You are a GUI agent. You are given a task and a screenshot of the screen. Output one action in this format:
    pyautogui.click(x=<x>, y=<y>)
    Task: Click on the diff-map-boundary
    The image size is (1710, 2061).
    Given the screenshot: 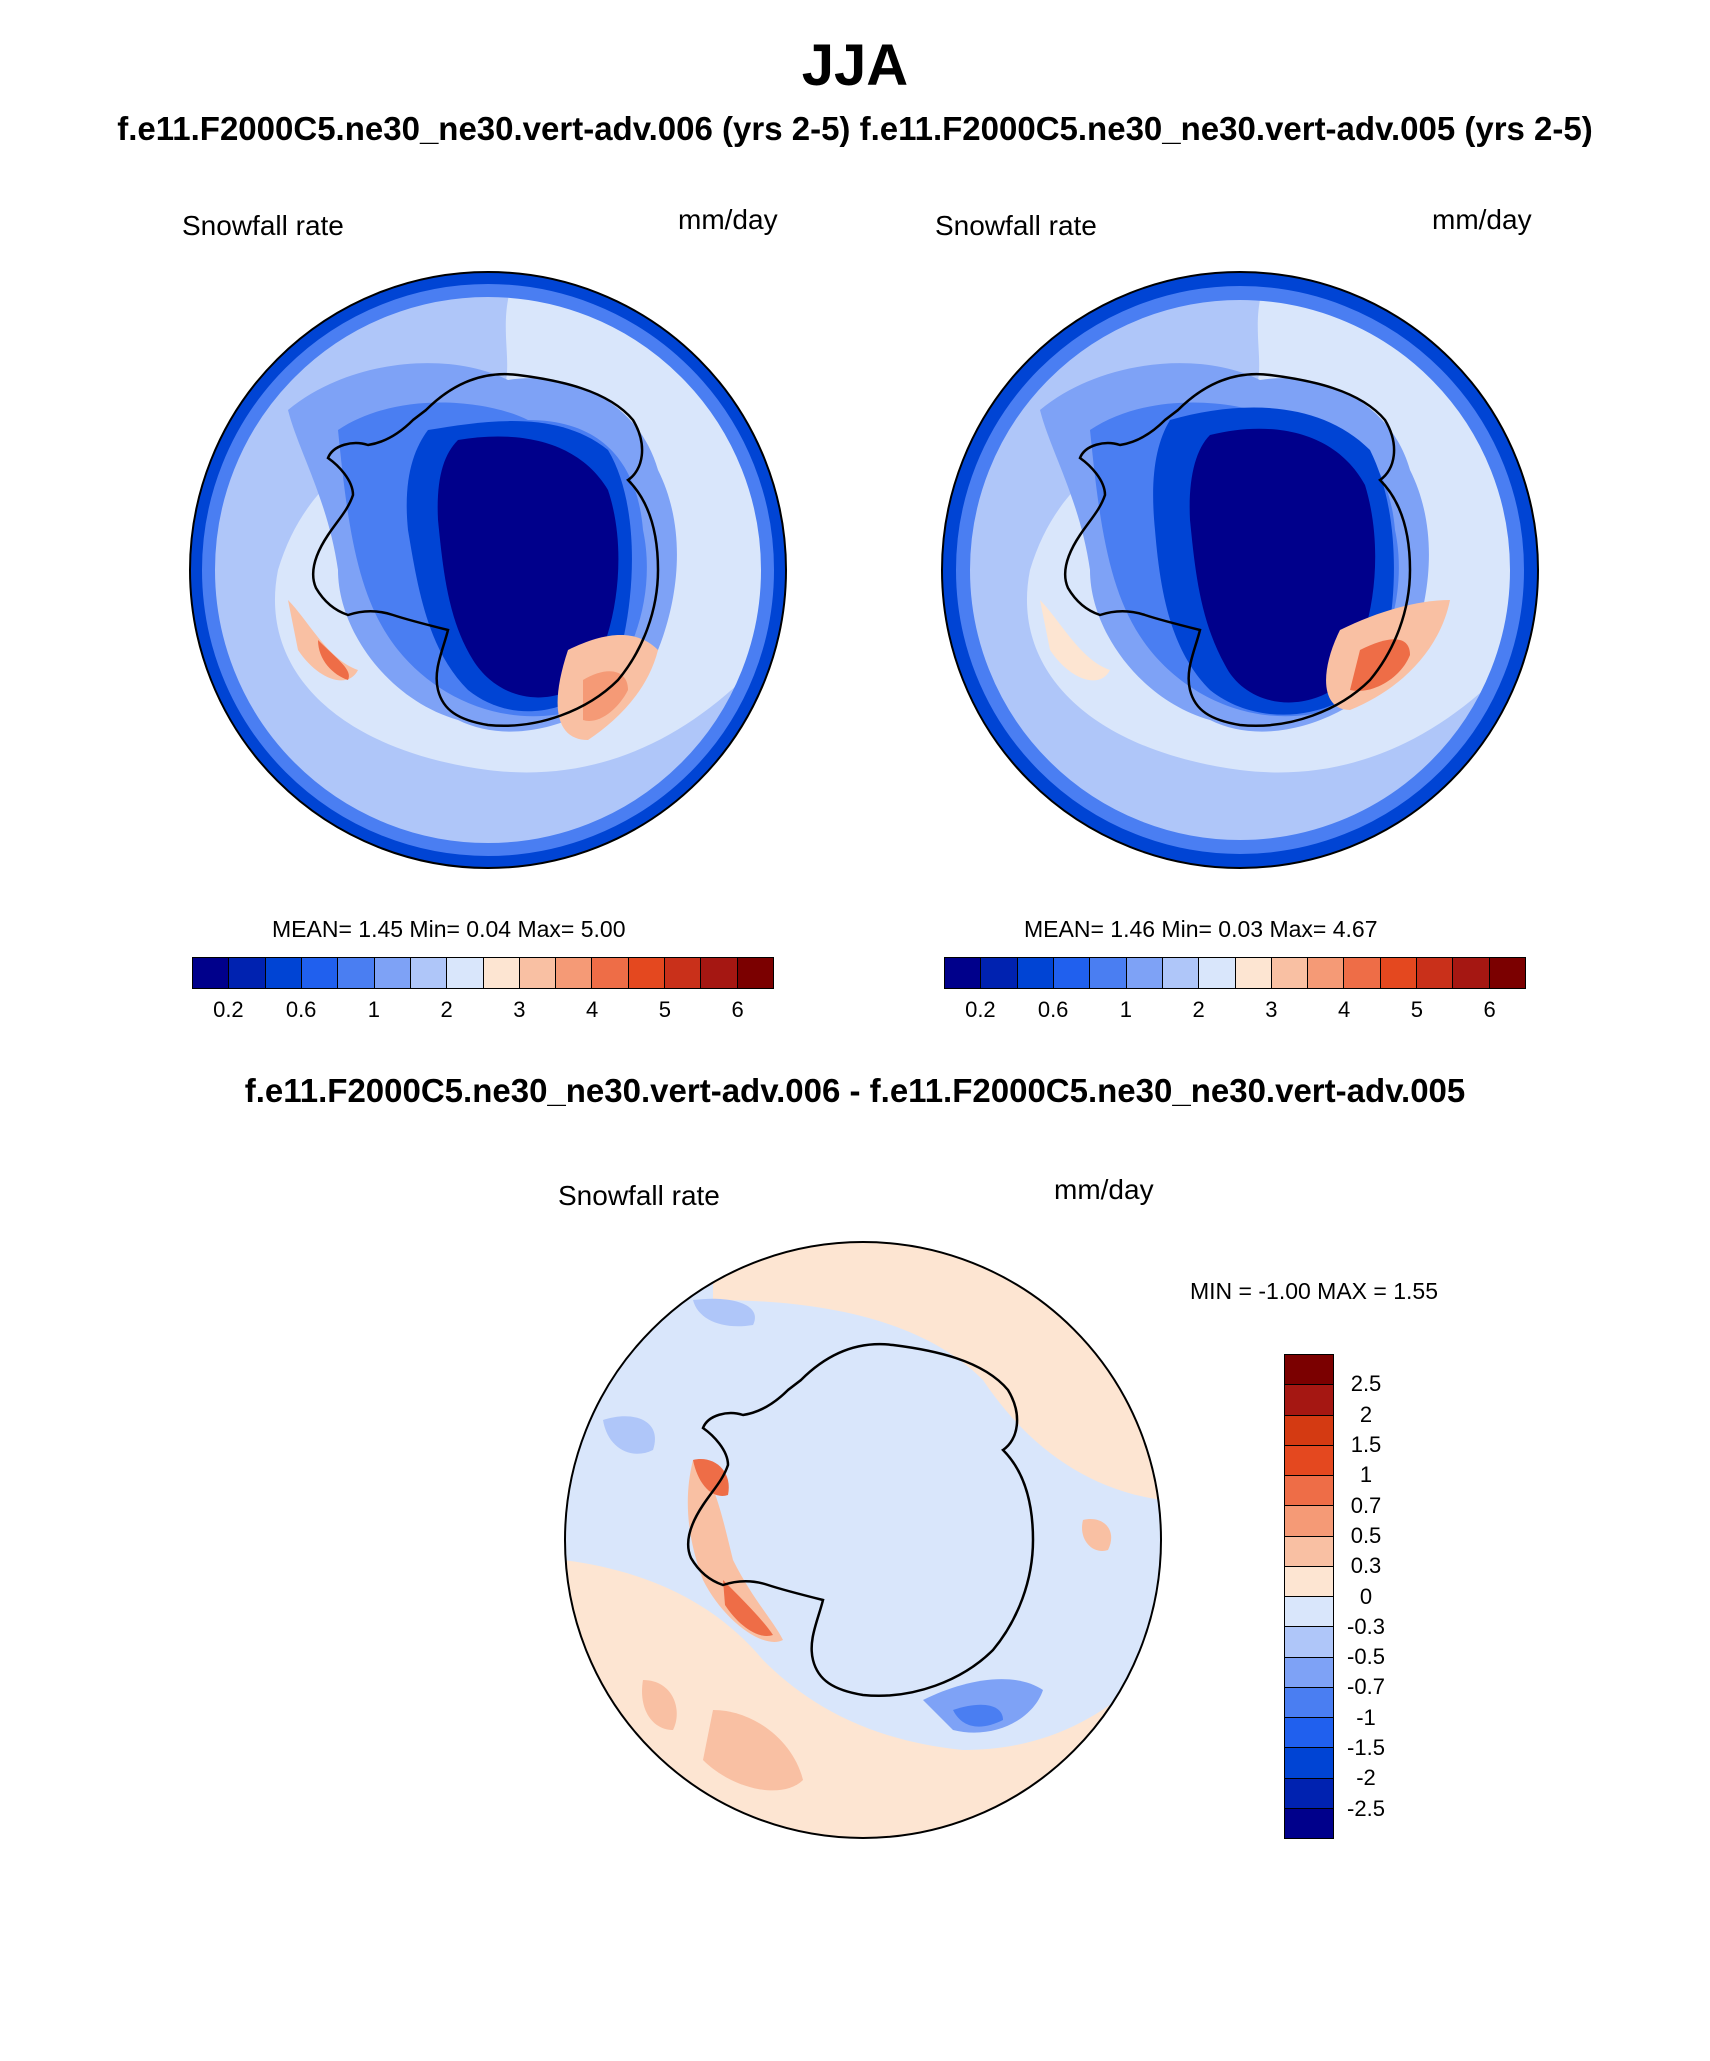 What is the action you would take?
    pyautogui.click(x=863, y=1540)
    